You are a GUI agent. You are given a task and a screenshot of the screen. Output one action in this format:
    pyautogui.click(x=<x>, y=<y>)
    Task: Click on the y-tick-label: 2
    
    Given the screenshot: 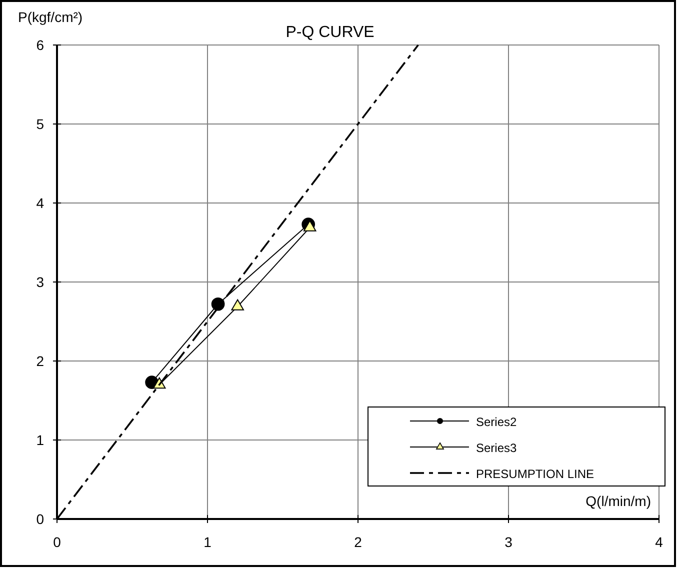 What is the action you would take?
    pyautogui.click(x=40, y=361)
    